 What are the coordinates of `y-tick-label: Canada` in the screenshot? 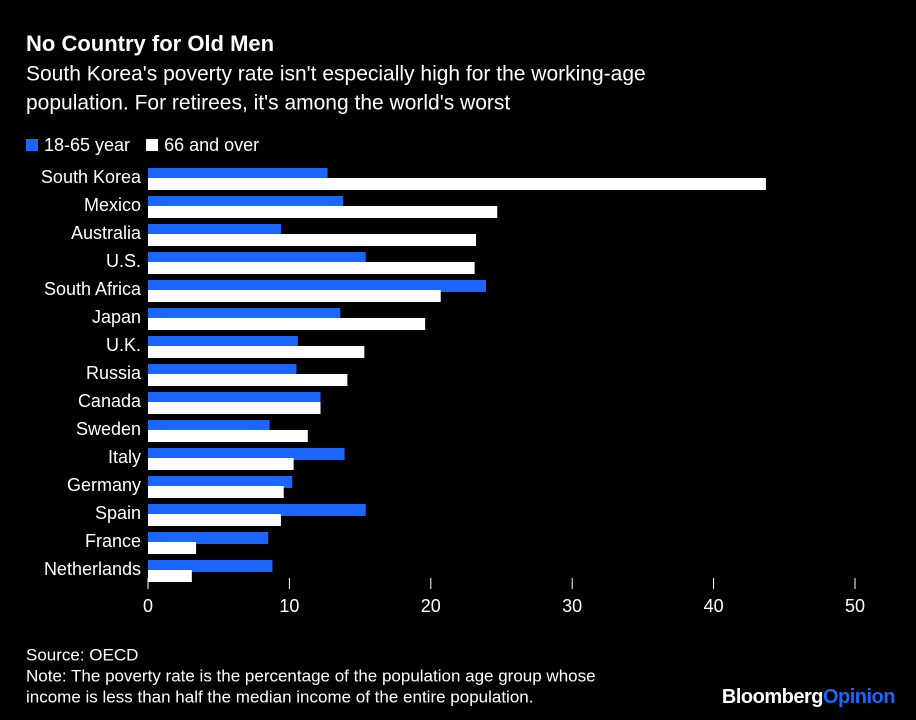 It's located at (110, 401).